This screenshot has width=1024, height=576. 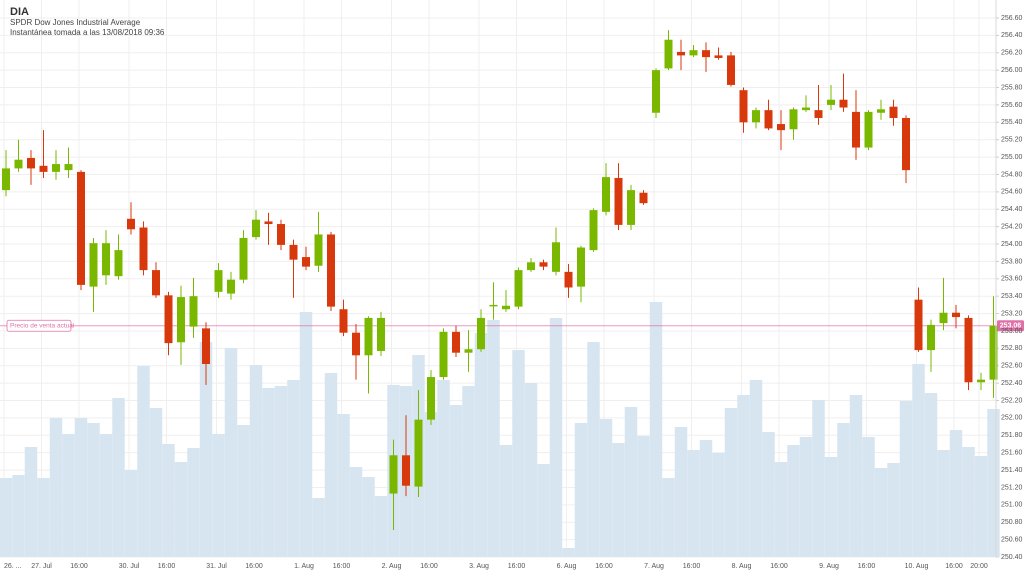 I want to click on x-tick-label: 10. Aug, so click(x=917, y=566).